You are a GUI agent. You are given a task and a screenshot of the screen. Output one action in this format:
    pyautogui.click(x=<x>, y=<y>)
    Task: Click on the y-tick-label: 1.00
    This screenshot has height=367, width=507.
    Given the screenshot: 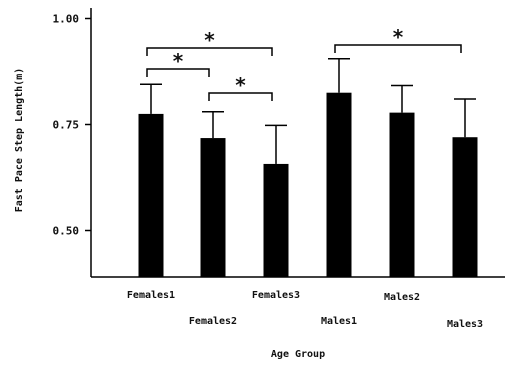 What is the action you would take?
    pyautogui.click(x=66, y=19)
    